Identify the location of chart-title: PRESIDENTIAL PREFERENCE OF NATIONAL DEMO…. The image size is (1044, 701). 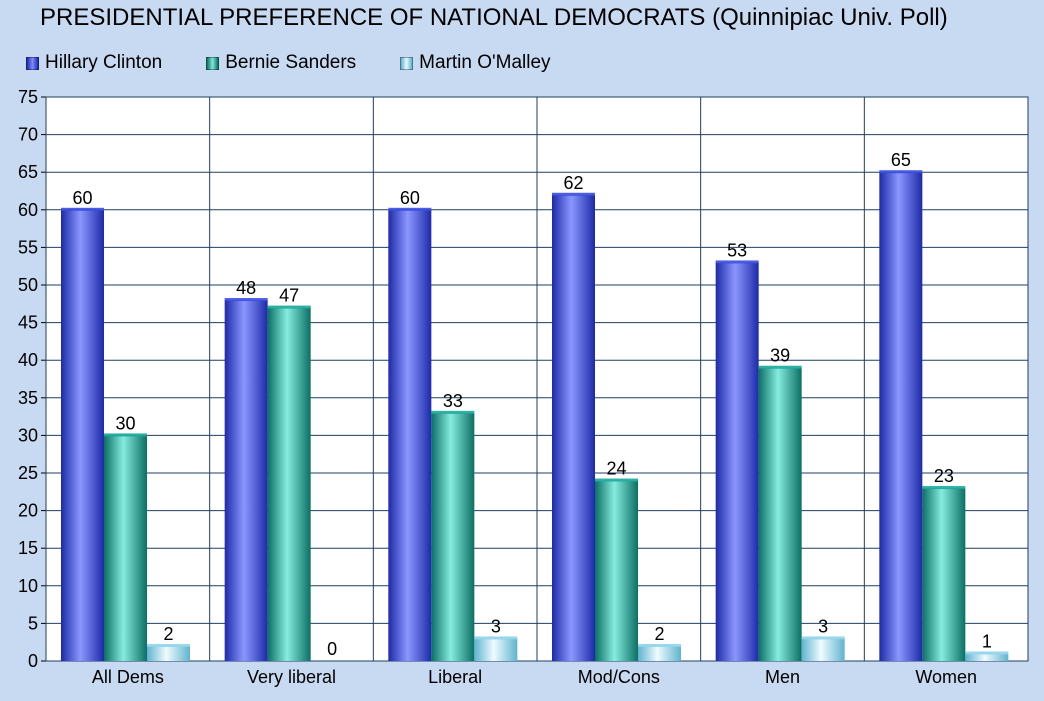
(494, 17).